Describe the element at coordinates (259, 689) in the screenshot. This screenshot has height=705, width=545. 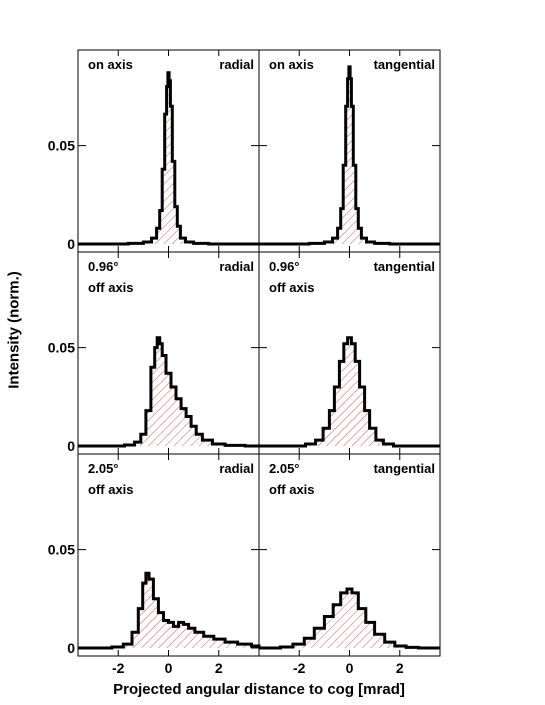
I see `x-axis-title: Projected angular distance to cog [mrad]` at that location.